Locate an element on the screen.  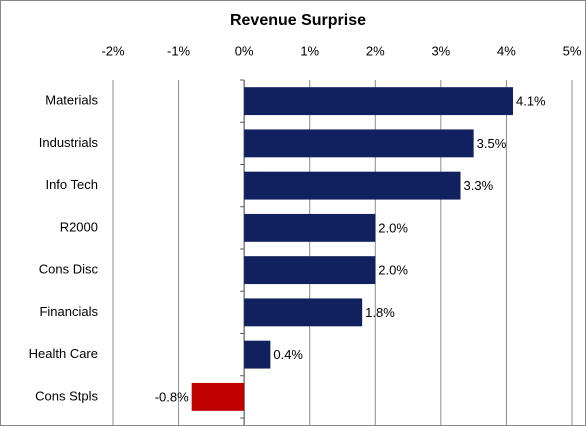
y-tick-label: Industrials is located at coordinates (69, 142).